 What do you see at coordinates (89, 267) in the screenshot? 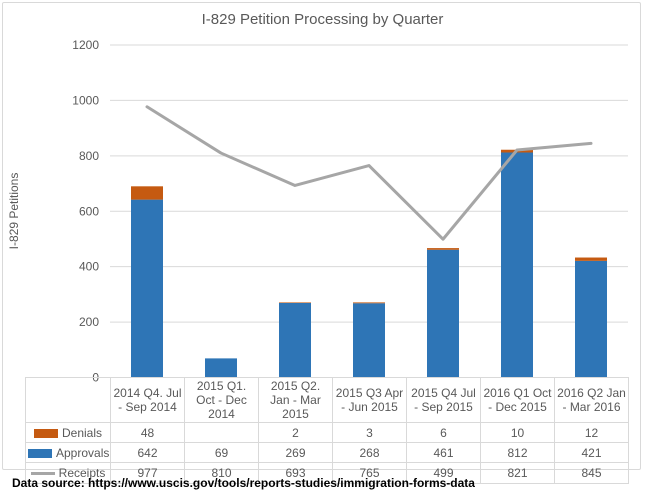
I see `y-tick-label: 400` at bounding box center [89, 267].